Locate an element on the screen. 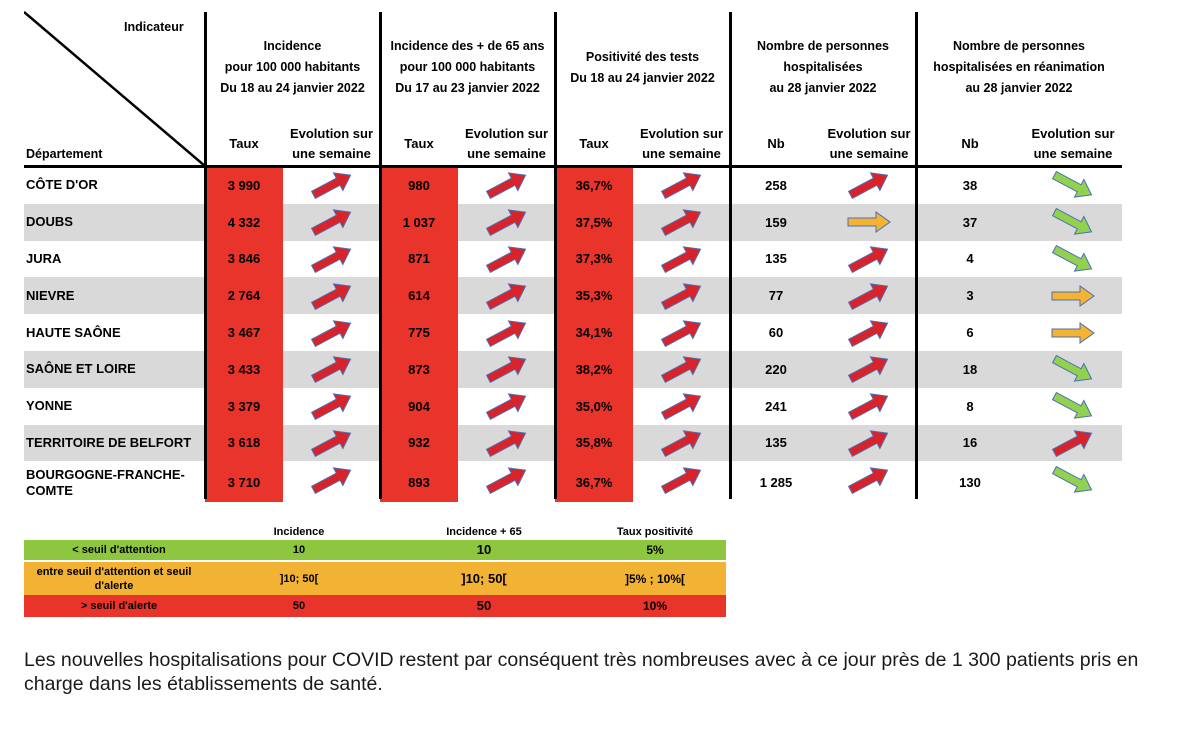  department-name: BOURGOGNE-FRANCHE- COMTE is located at coordinates (114, 482).